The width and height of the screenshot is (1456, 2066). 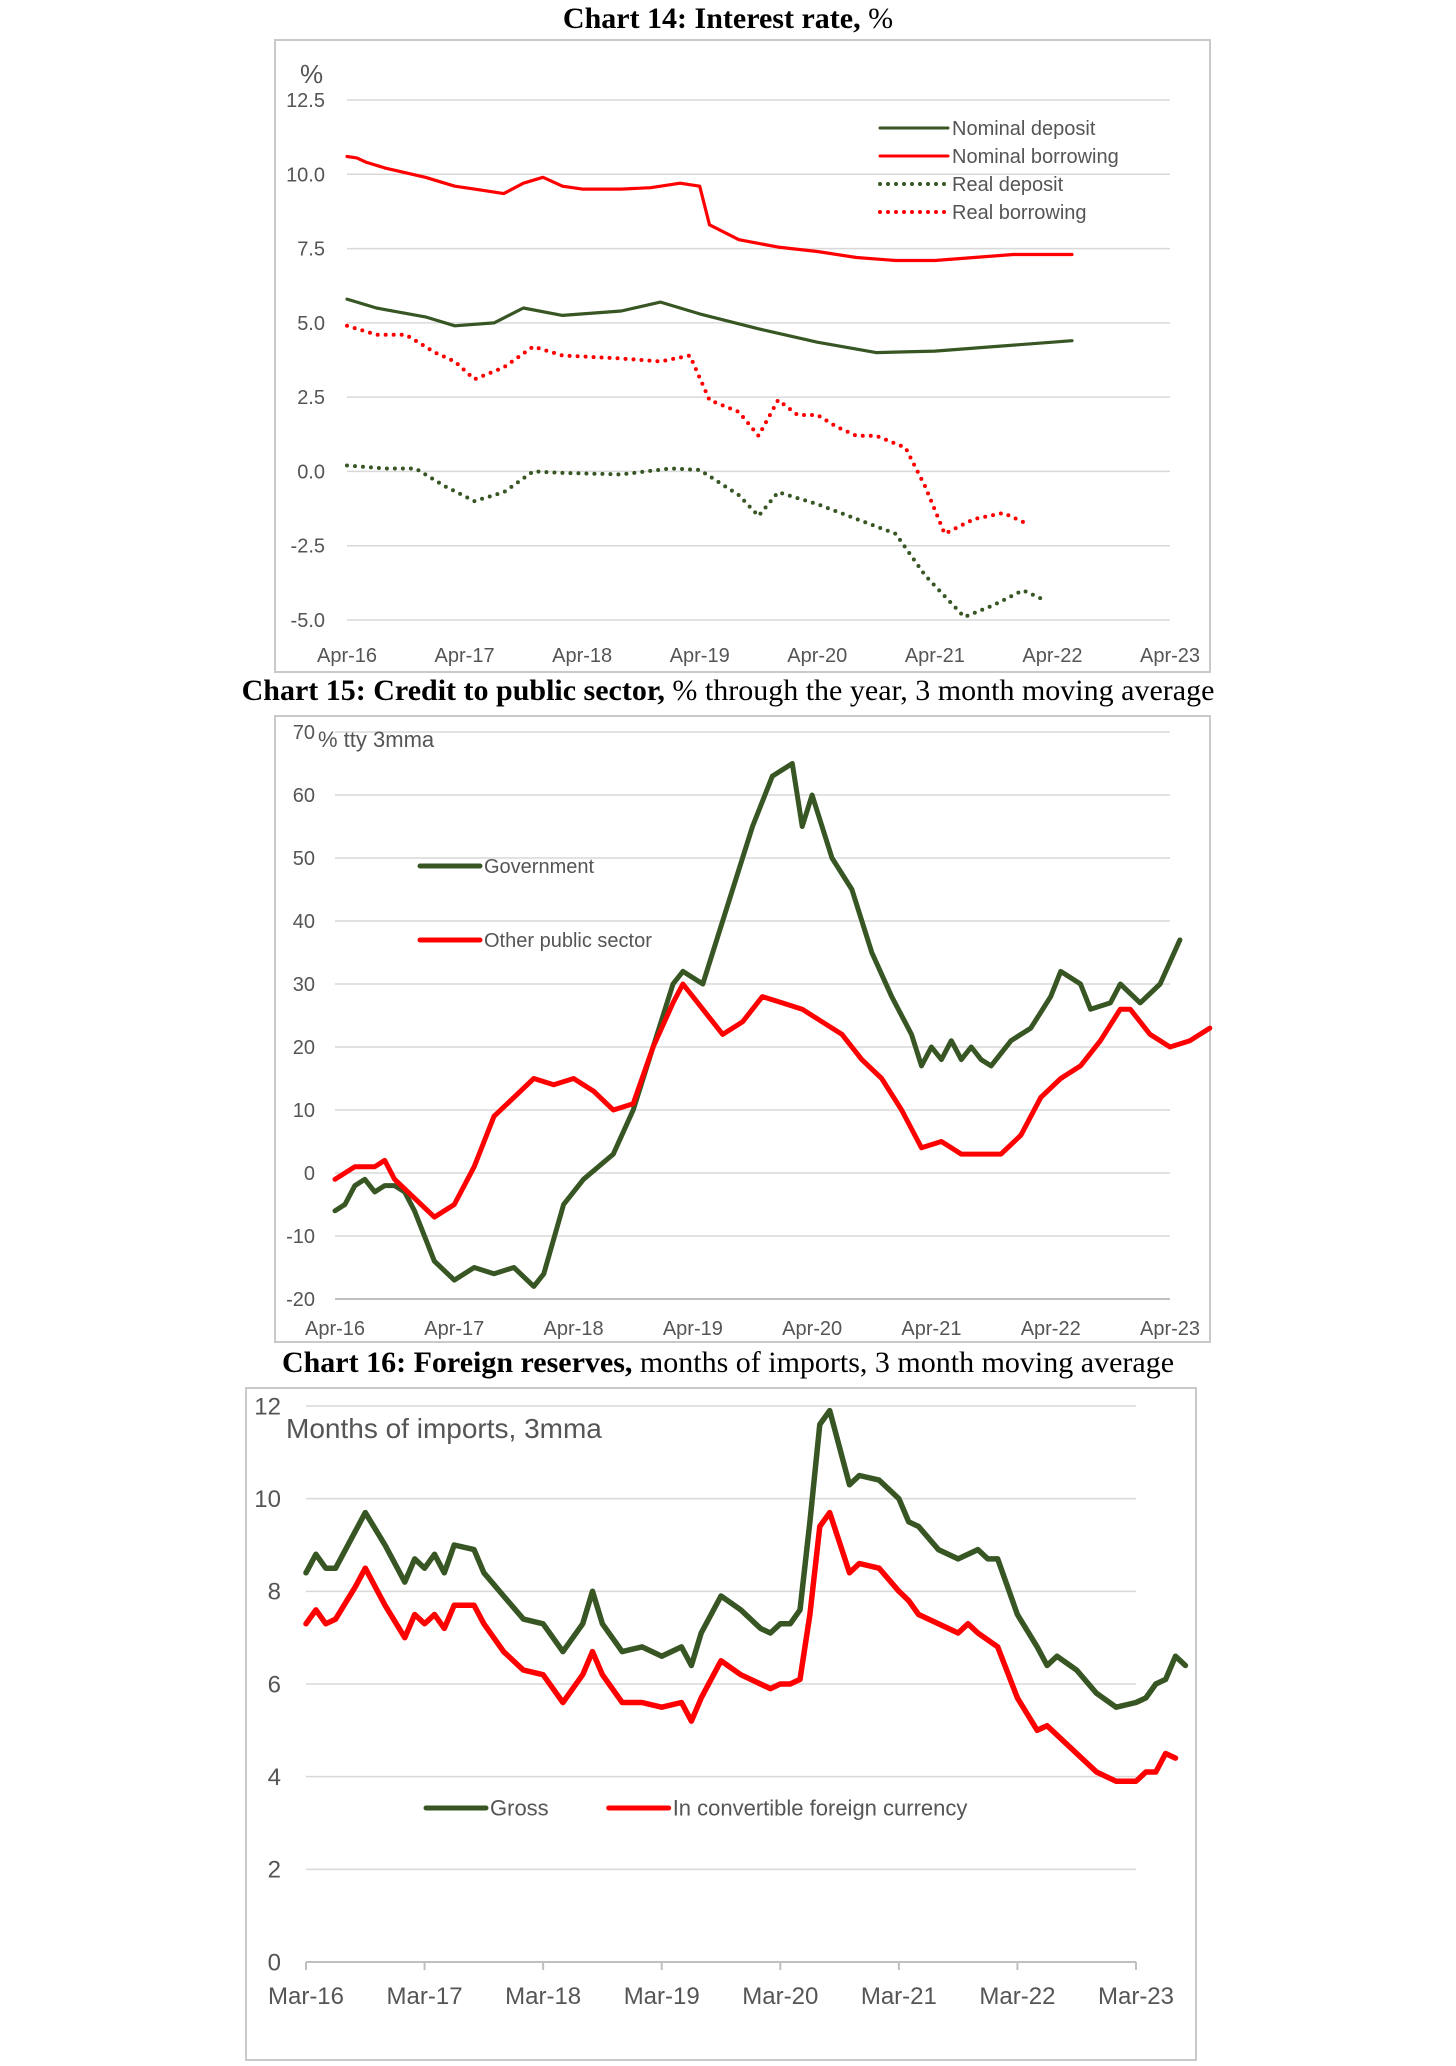 I want to click on y-tick-label: 30, so click(x=304, y=985).